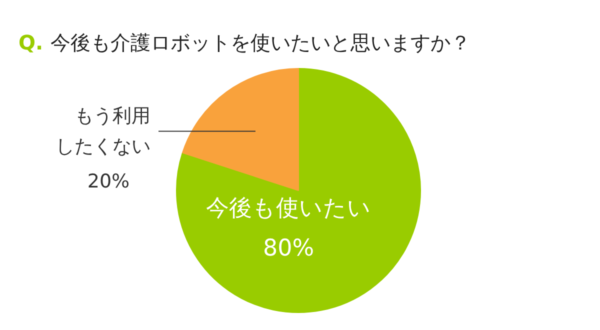 The height and width of the screenshot is (330, 600). Describe the element at coordinates (103, 131) in the screenshot. I see `slice-label: もう利用したくない` at that location.